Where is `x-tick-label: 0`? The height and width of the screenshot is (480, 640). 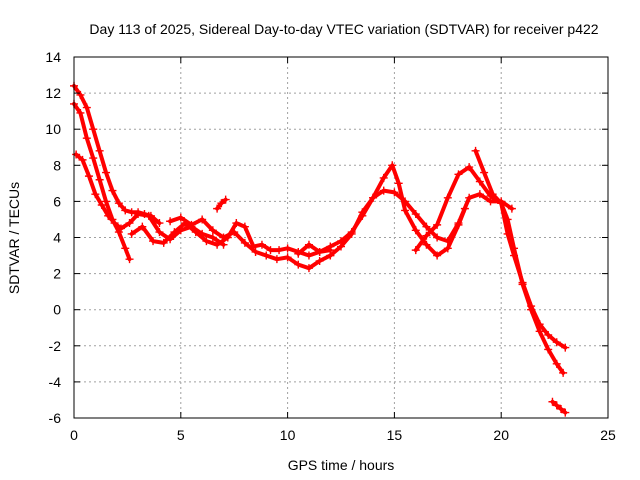 x-tick-label: 0 is located at coordinates (74, 435).